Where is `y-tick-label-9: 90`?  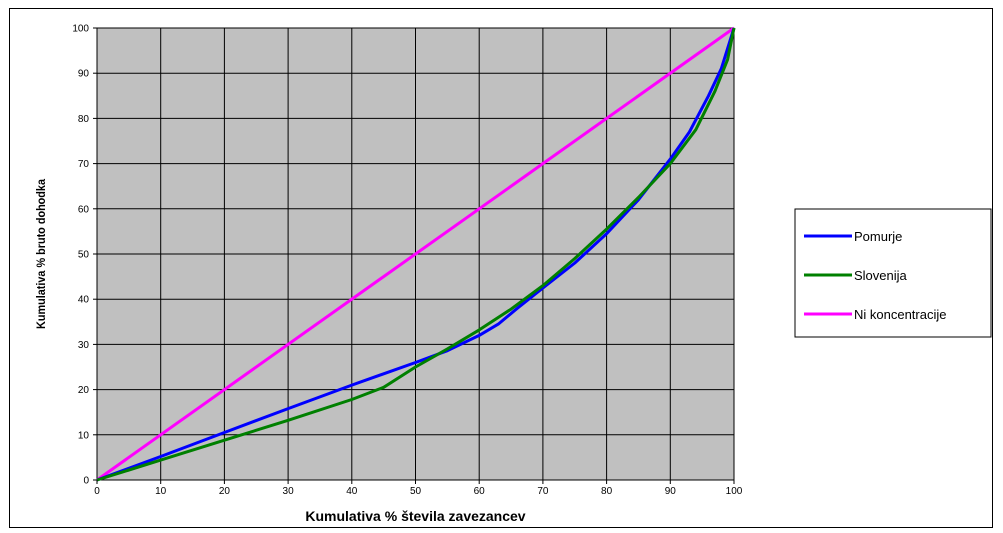 y-tick-label-9: 90 is located at coordinates (84, 74).